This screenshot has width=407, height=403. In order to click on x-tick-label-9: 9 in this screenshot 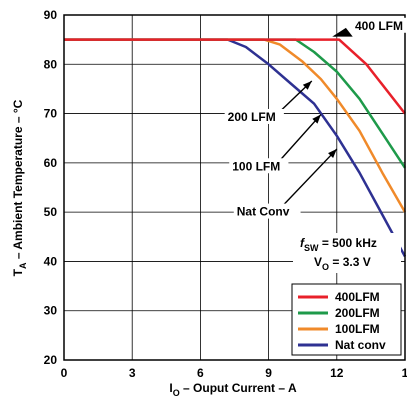, I will do `click(268, 373)`.